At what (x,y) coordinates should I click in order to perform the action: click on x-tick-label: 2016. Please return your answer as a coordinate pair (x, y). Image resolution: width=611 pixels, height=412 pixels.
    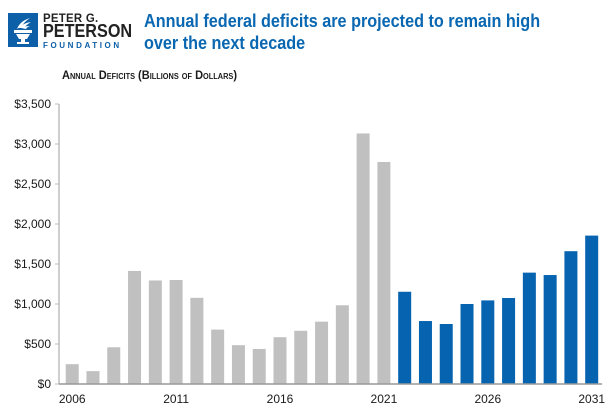
    Looking at the image, I should click on (280, 399).